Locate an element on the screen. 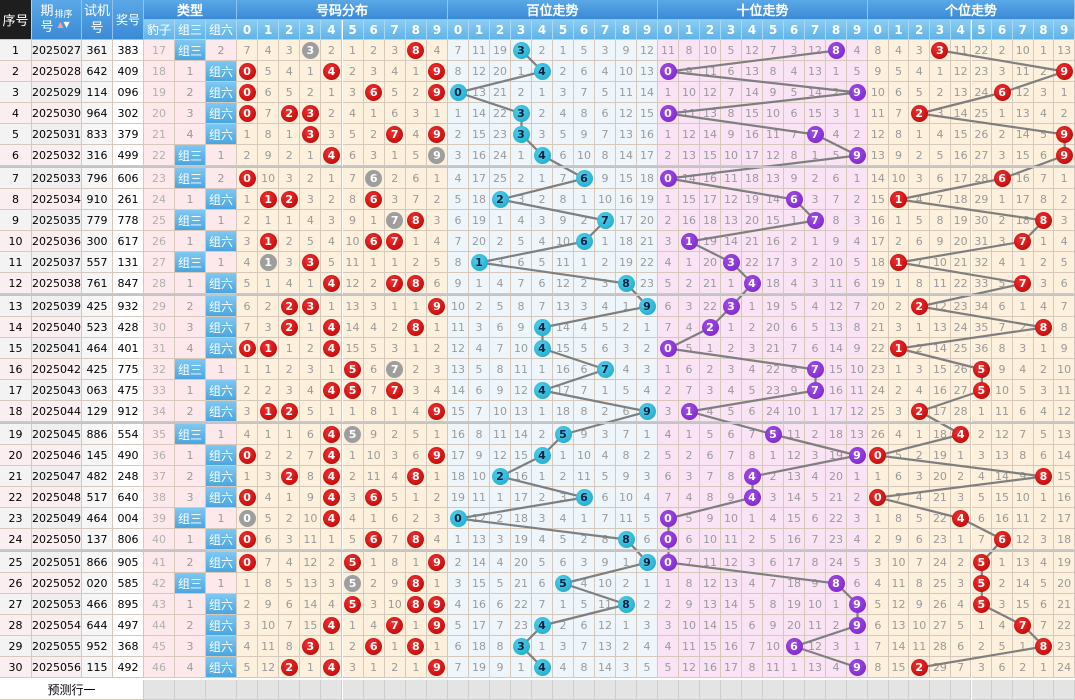 The width and height of the screenshot is (1075, 700). units-cell: 20 is located at coordinates (1064, 583).